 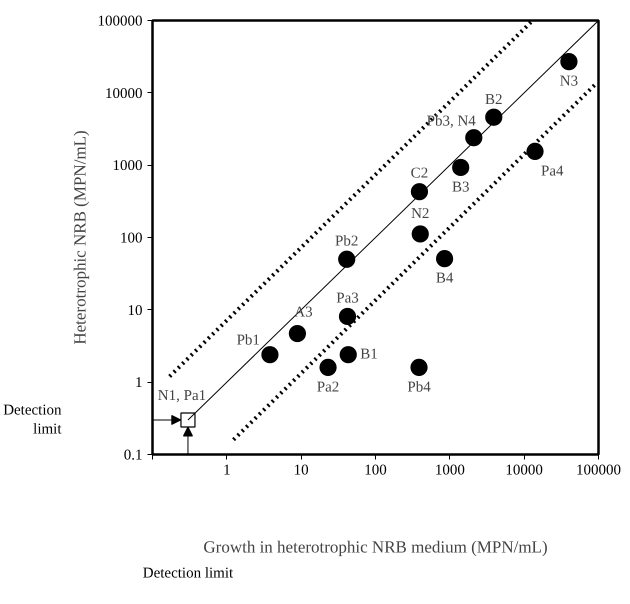 What do you see at coordinates (569, 82) in the screenshot?
I see `annotation: N3` at bounding box center [569, 82].